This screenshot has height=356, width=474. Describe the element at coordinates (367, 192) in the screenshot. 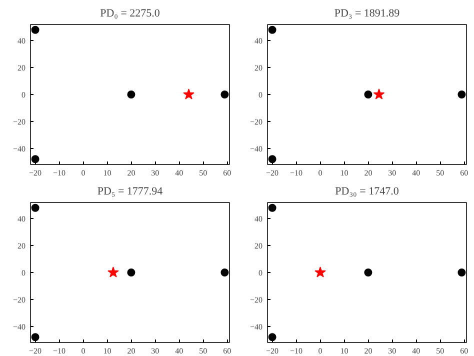

I see `chart-title: PD₃₀ = 1747.0` at that location.